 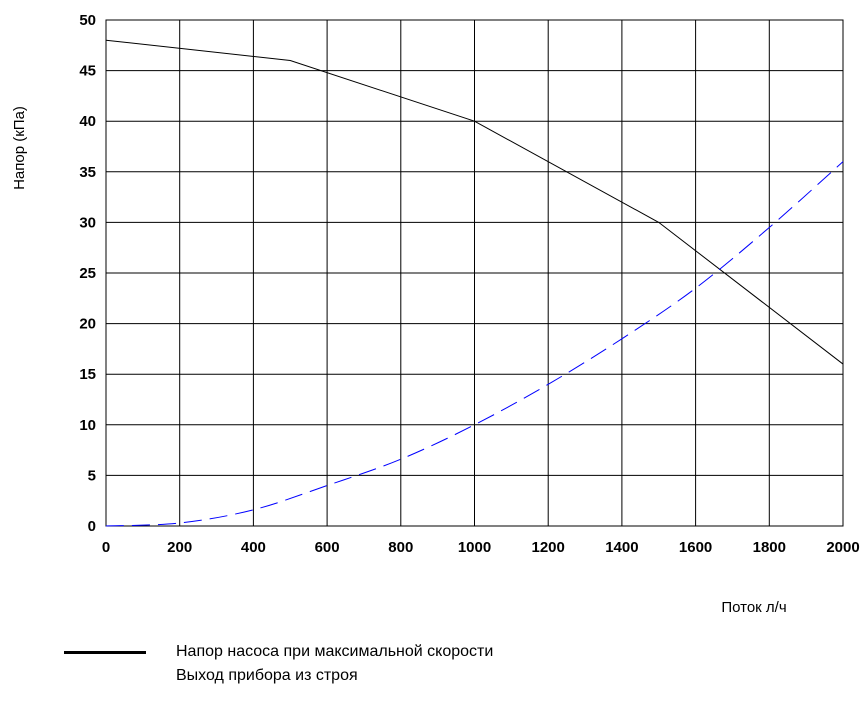 I want to click on y-tick-label: 5, so click(x=92, y=475).